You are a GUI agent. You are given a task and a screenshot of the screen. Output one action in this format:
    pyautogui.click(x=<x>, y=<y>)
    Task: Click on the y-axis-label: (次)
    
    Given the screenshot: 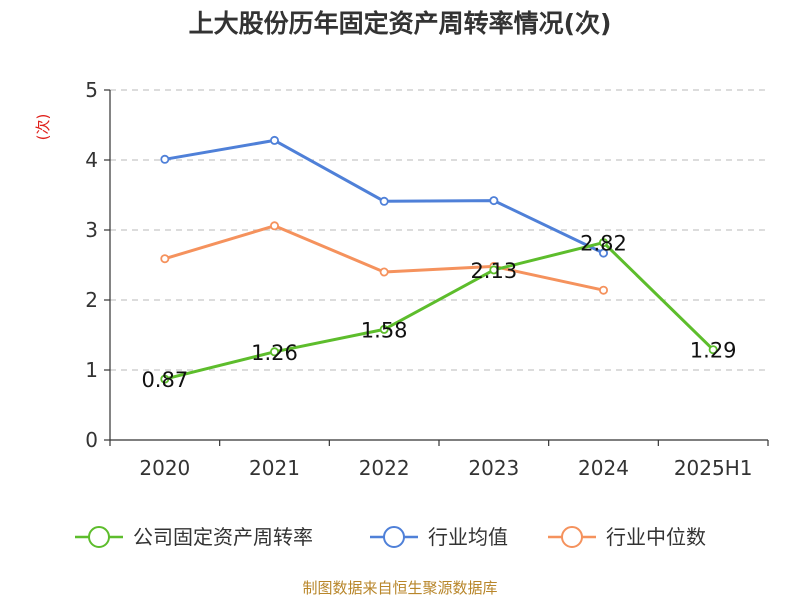 What is the action you would take?
    pyautogui.click(x=43, y=127)
    